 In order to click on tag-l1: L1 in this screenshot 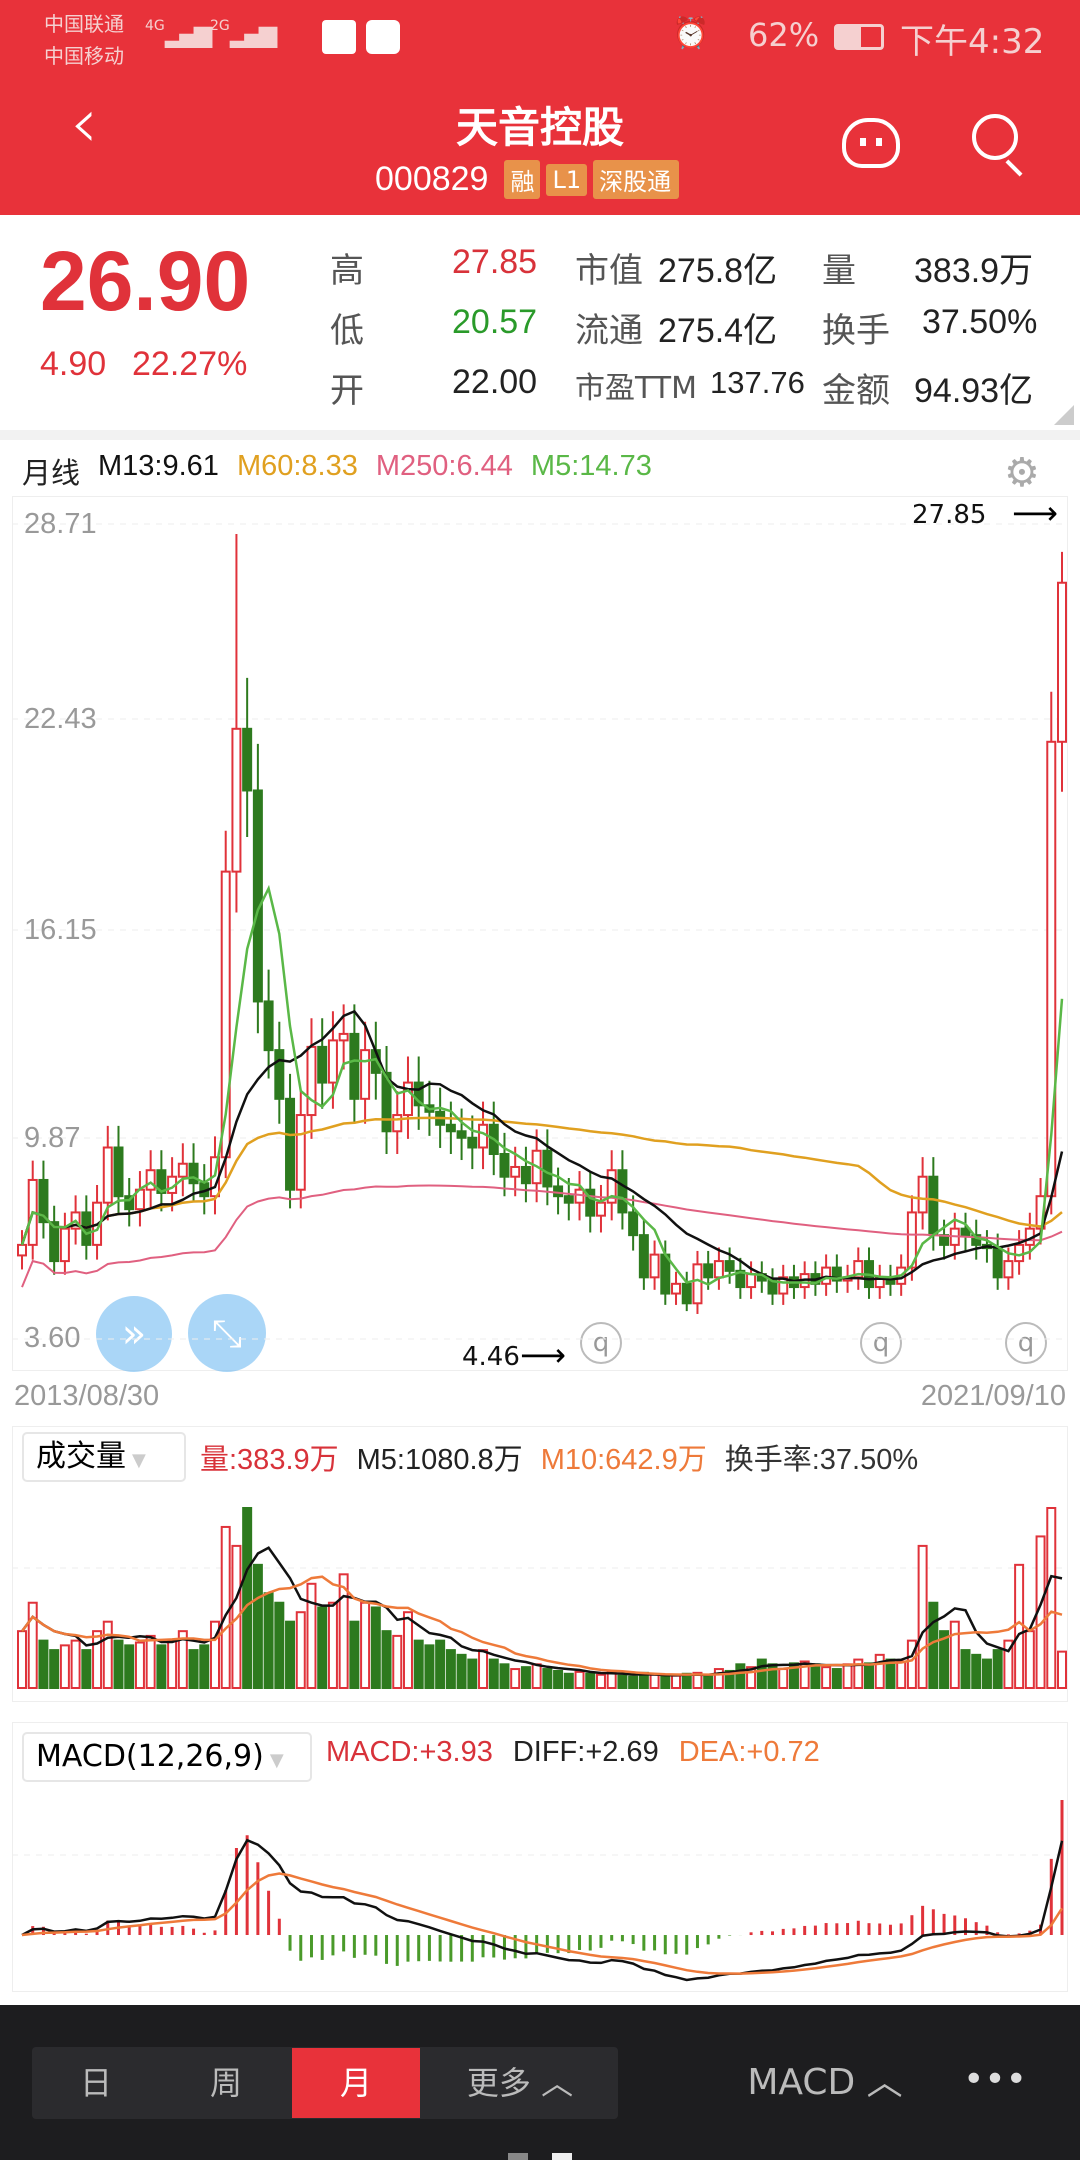, I will do `click(567, 179)`.